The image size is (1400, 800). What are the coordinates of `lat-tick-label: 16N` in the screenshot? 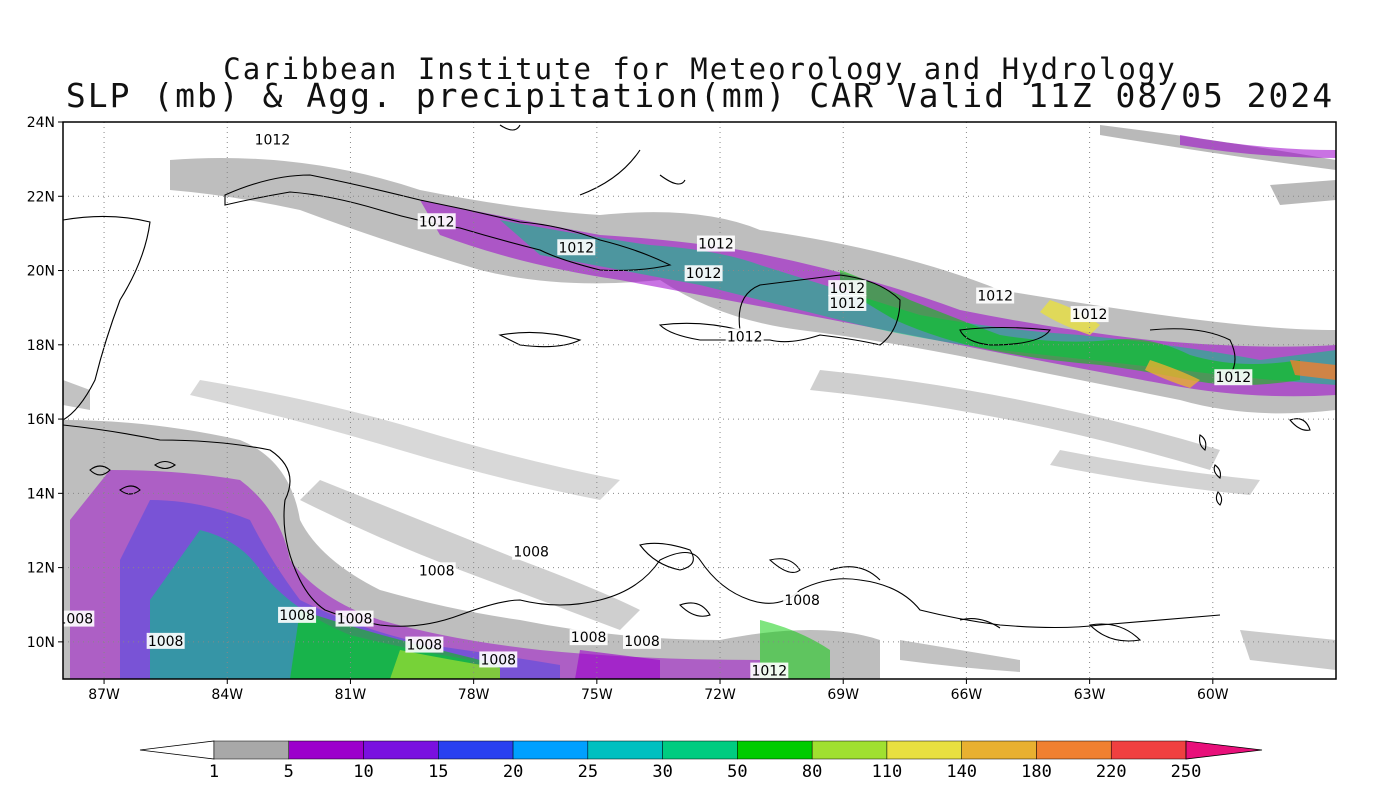 It's located at (41, 420).